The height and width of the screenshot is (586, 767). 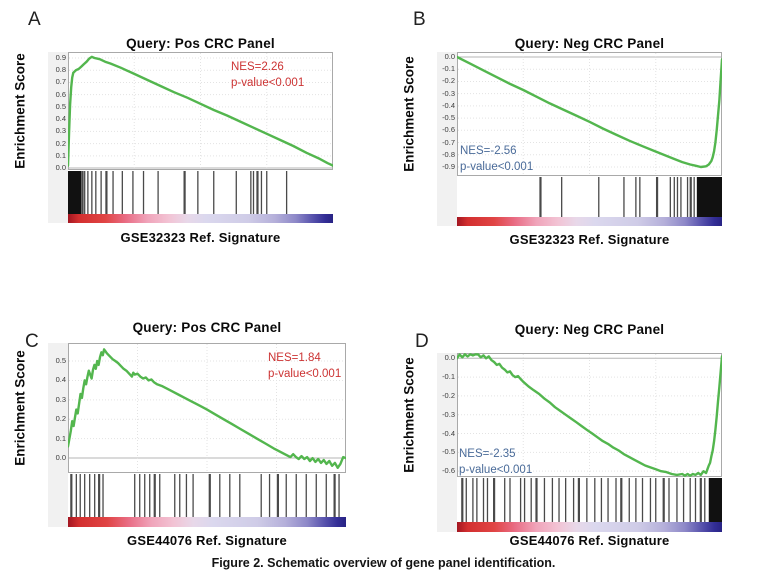 I want to click on y-tick-label: 0.9, so click(x=60, y=57).